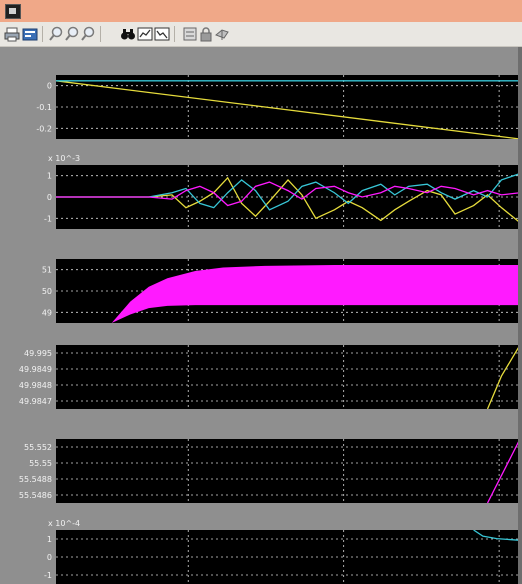  Describe the element at coordinates (38, 447) in the screenshot. I see `y-tick-label: 55.552` at that location.